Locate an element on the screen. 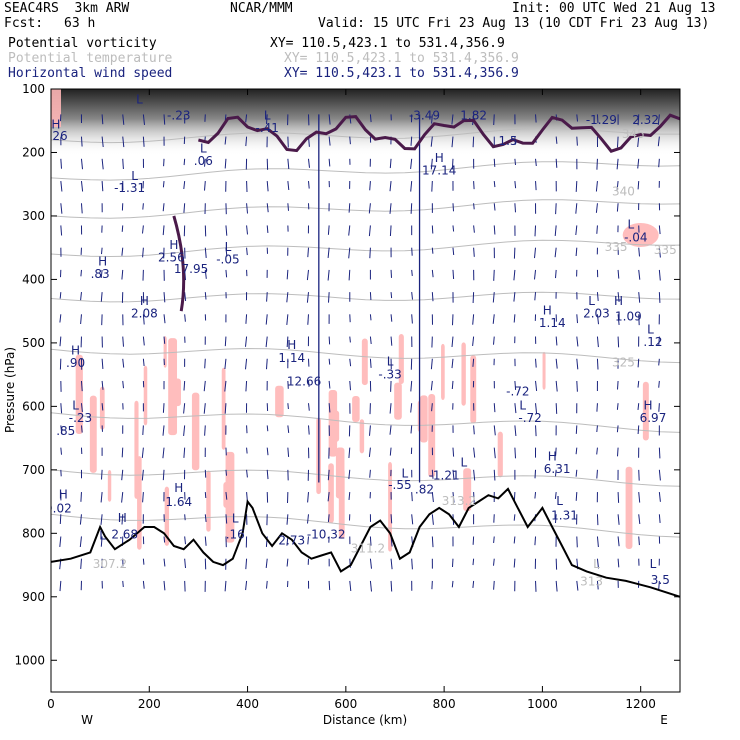 This screenshot has width=740, height=740. contour-label: .85 is located at coordinates (65, 431).